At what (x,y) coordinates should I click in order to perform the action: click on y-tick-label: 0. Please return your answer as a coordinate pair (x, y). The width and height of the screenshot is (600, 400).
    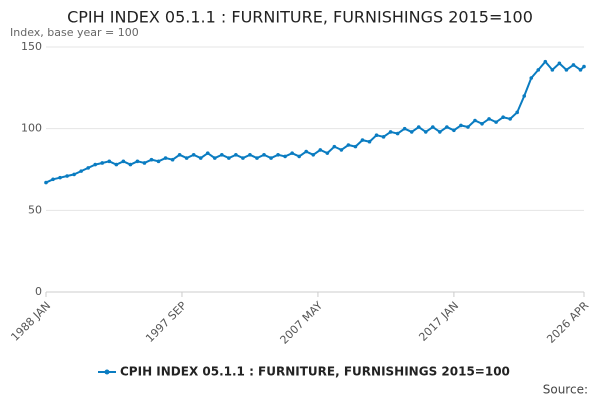
    Looking at the image, I should click on (38, 291).